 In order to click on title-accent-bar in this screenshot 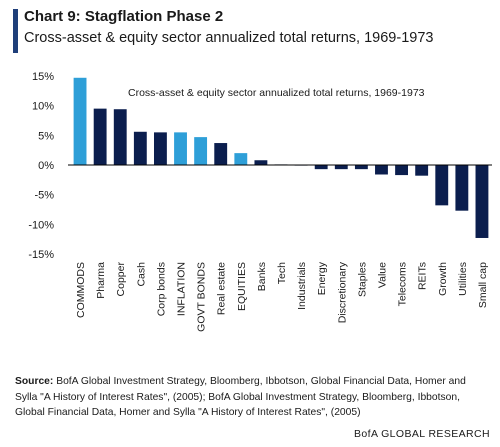, I will do `click(15, 31)`.